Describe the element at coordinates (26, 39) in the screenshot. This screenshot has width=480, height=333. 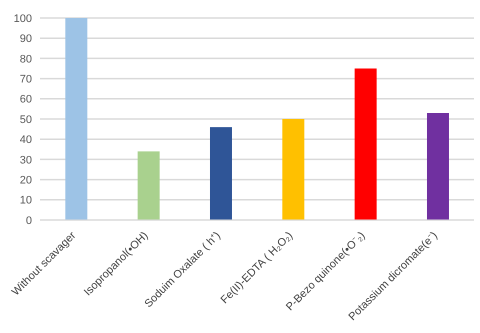
I see `y-tick-label: 90` at that location.